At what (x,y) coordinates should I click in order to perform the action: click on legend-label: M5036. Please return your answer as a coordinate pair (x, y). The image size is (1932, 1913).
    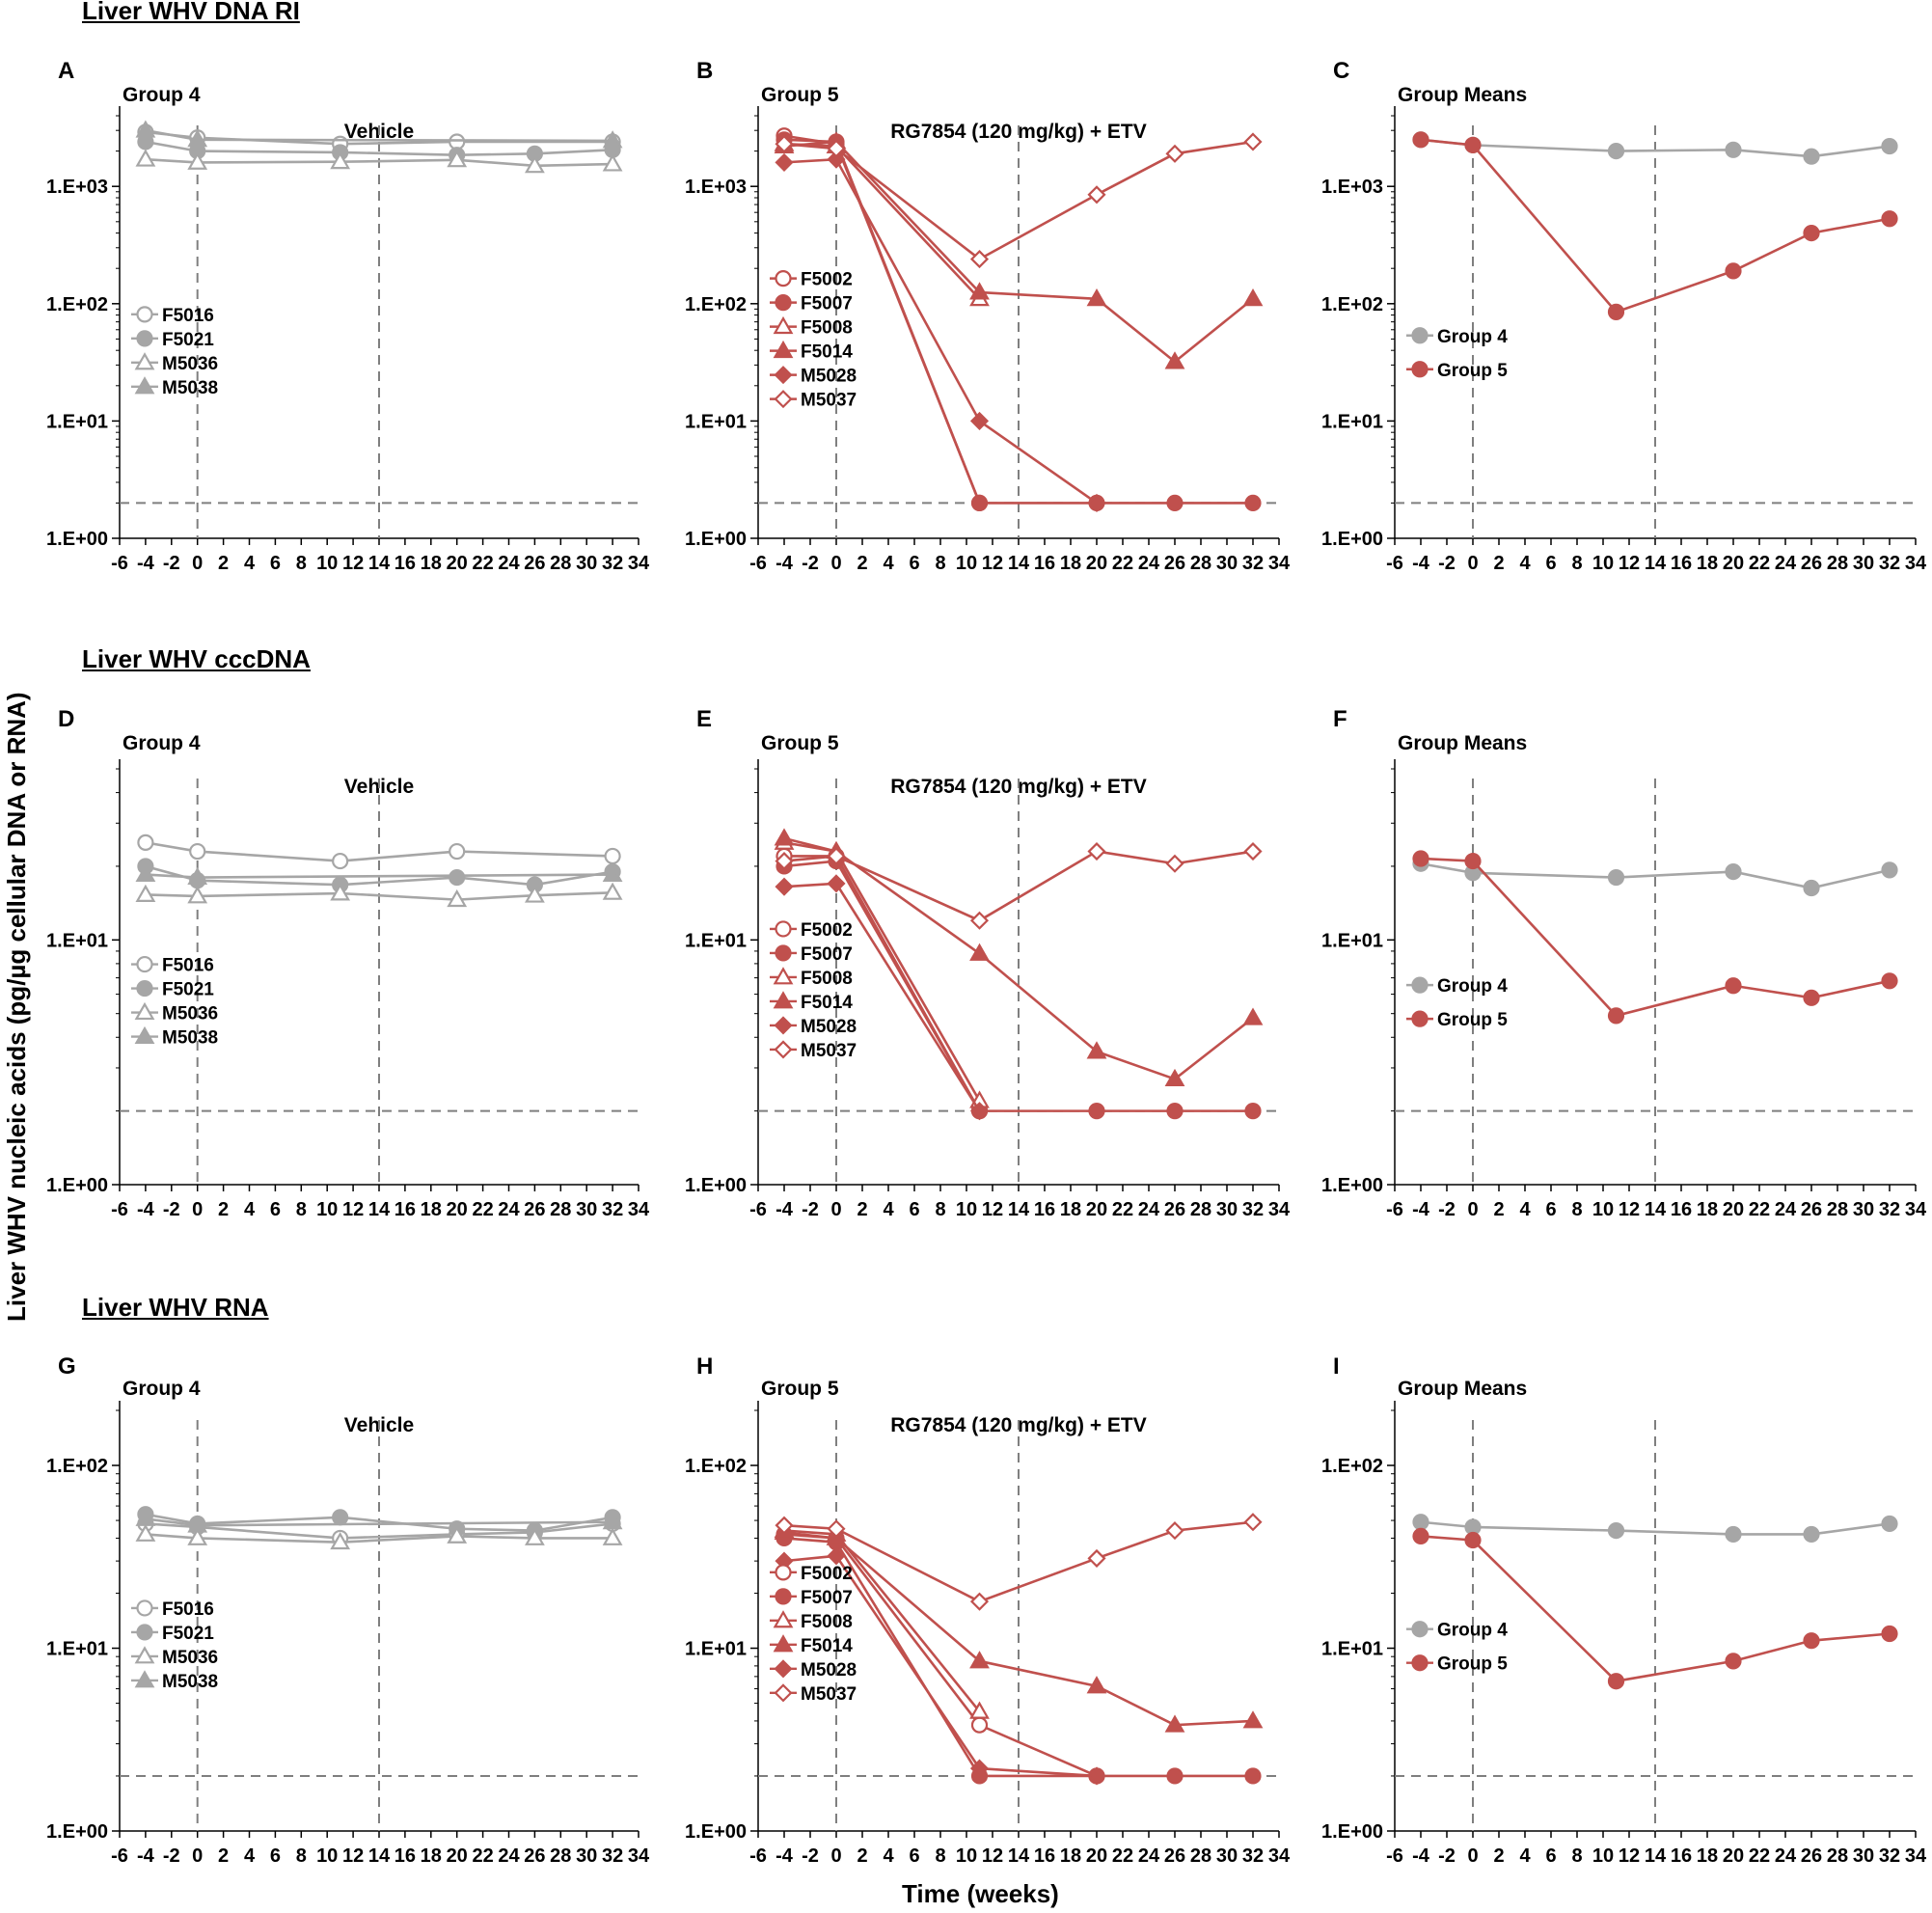
    Looking at the image, I should click on (190, 364).